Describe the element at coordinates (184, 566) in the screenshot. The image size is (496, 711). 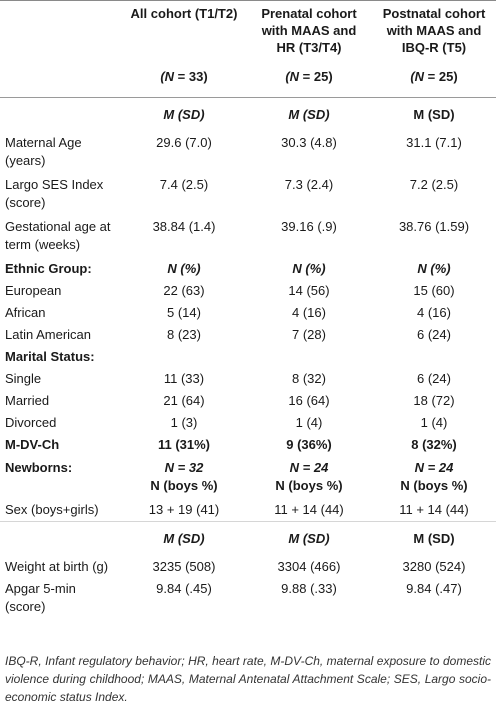
I see `value-cell: 3235 (508)` at that location.